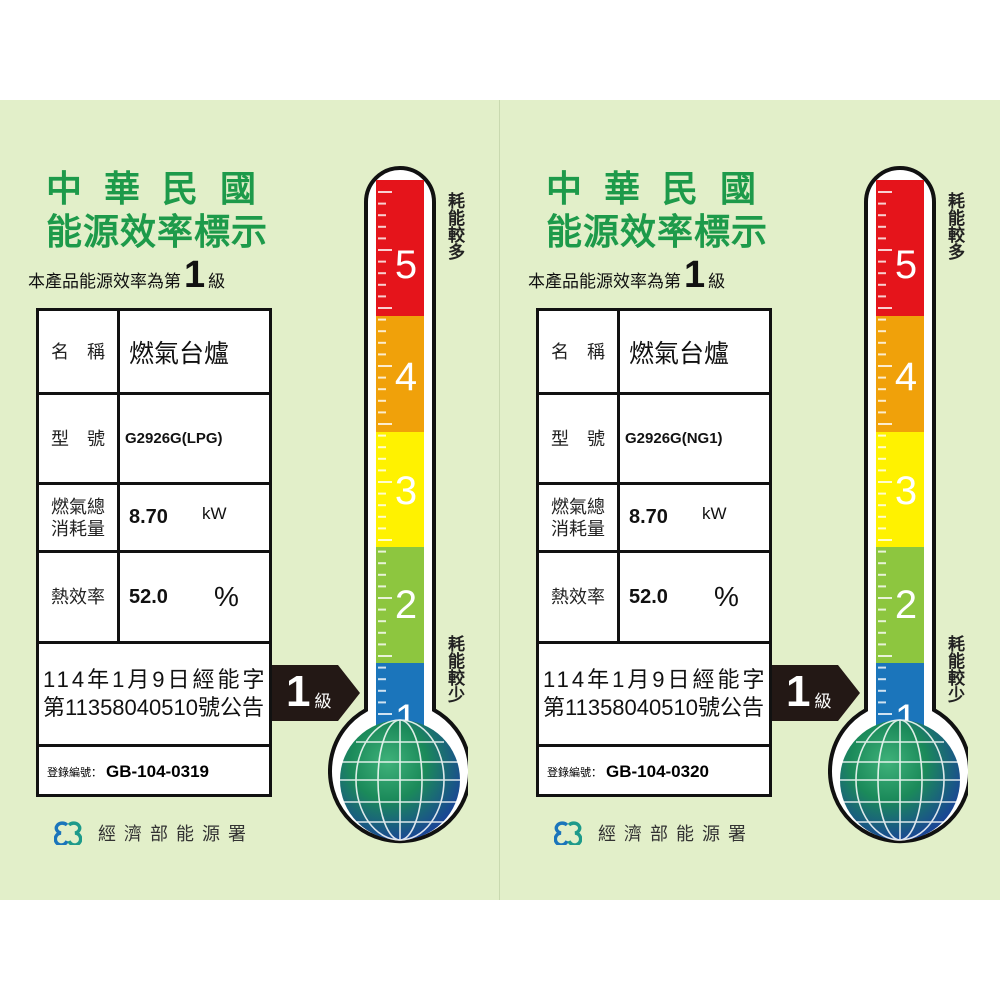  I want to click on row-registration: 登錄編號： GB-104-0319, so click(154, 772).